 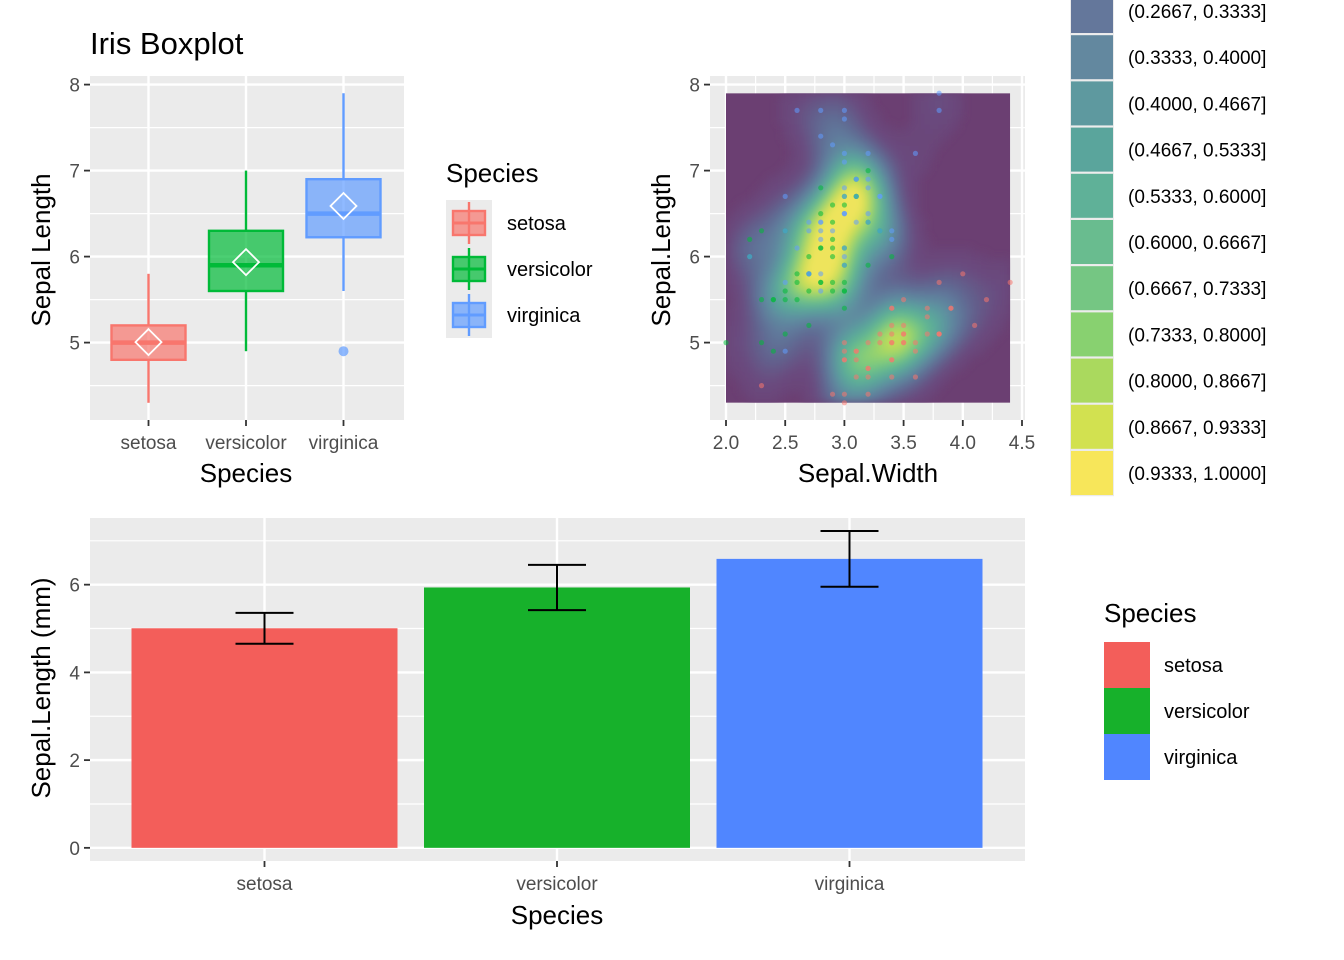 I want to click on x-tick-label: virginica, so click(x=344, y=443).